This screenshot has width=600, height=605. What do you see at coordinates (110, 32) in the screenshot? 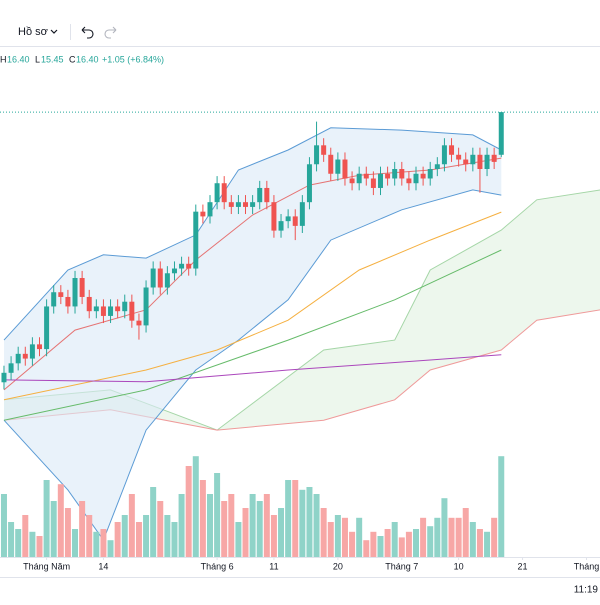
I see `redo-button` at bounding box center [110, 32].